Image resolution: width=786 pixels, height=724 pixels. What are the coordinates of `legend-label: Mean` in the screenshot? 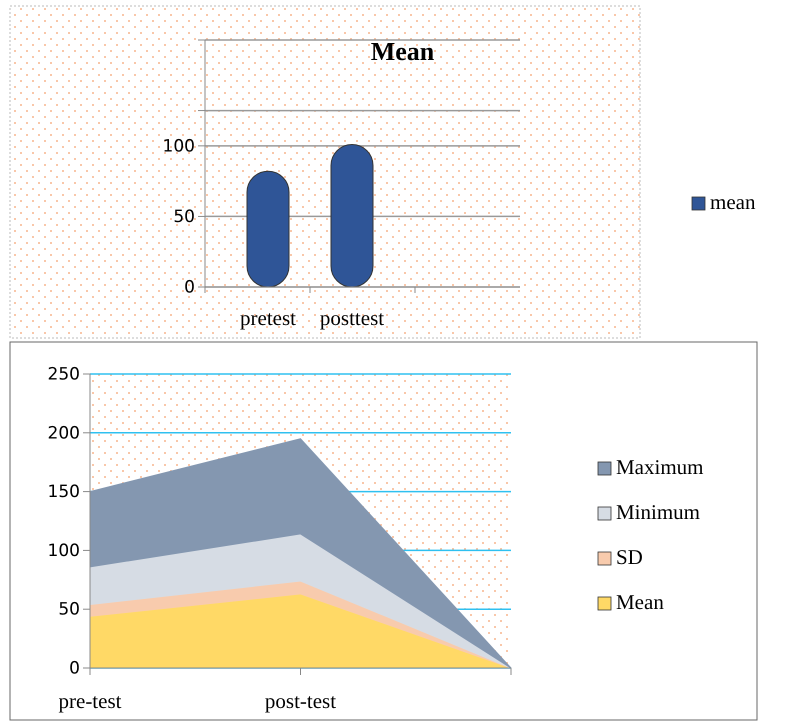 It's located at (640, 602).